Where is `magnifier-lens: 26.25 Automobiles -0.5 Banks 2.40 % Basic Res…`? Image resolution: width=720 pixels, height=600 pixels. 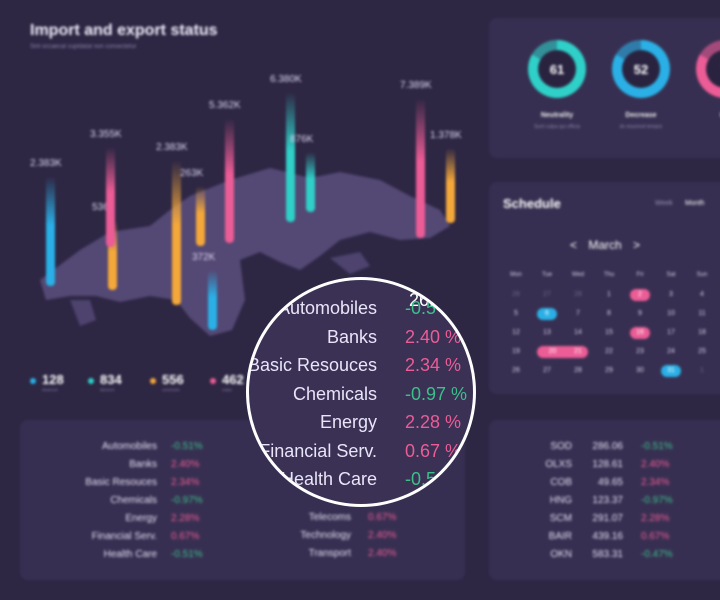 magnifier-lens: 26.25 Automobiles -0.5 Banks 2.40 % Basic Res… is located at coordinates (361, 392).